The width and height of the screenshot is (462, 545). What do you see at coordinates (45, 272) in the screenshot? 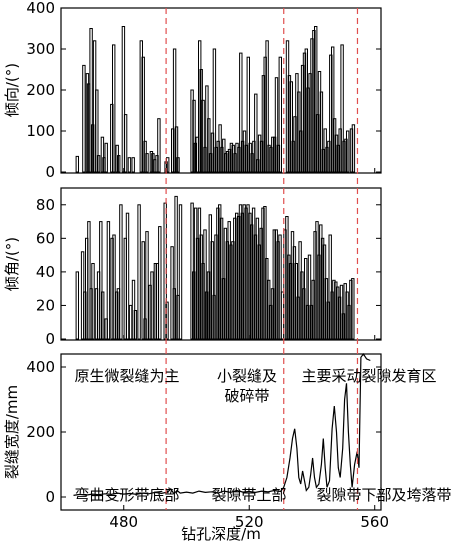
I see `panel2-ytick-label: 40` at bounding box center [45, 272].